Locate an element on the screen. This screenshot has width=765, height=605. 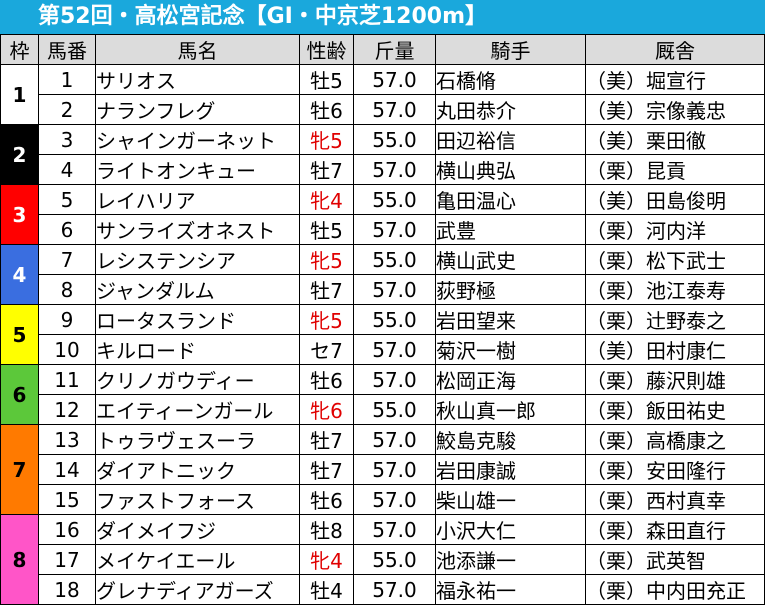
horse-number: 3 is located at coordinates (67, 139).